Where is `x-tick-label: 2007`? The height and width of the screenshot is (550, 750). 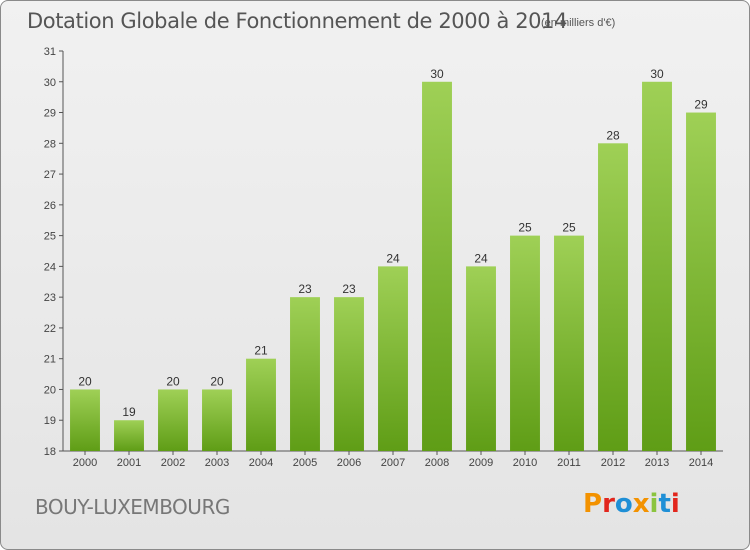
x-tick-label: 2007 is located at coordinates (393, 463).